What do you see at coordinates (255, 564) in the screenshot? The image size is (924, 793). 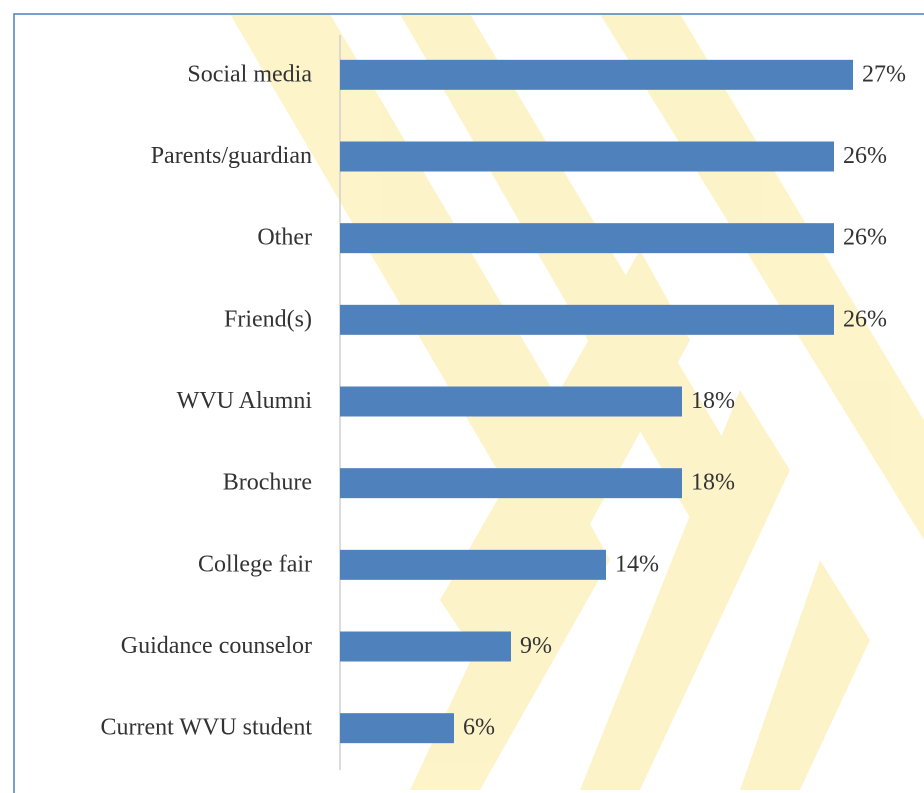 I see `category-label: College fair` at bounding box center [255, 564].